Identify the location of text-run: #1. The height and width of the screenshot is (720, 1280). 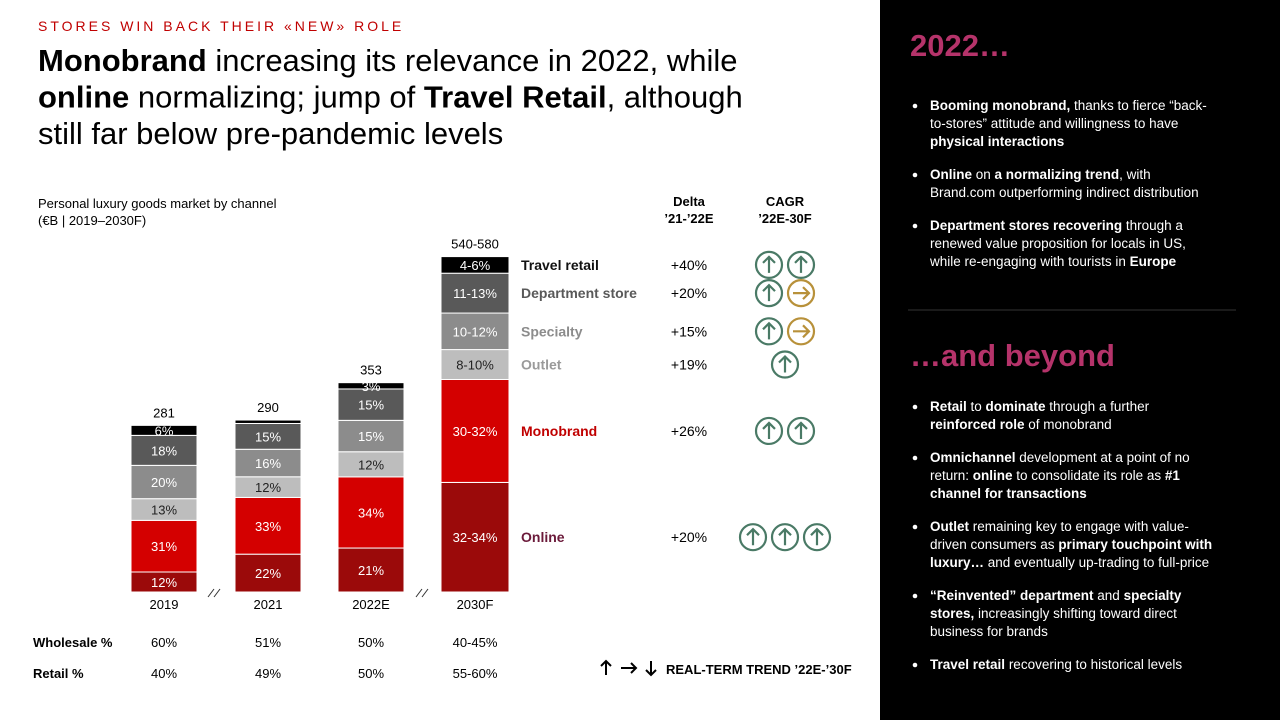
(1173, 475).